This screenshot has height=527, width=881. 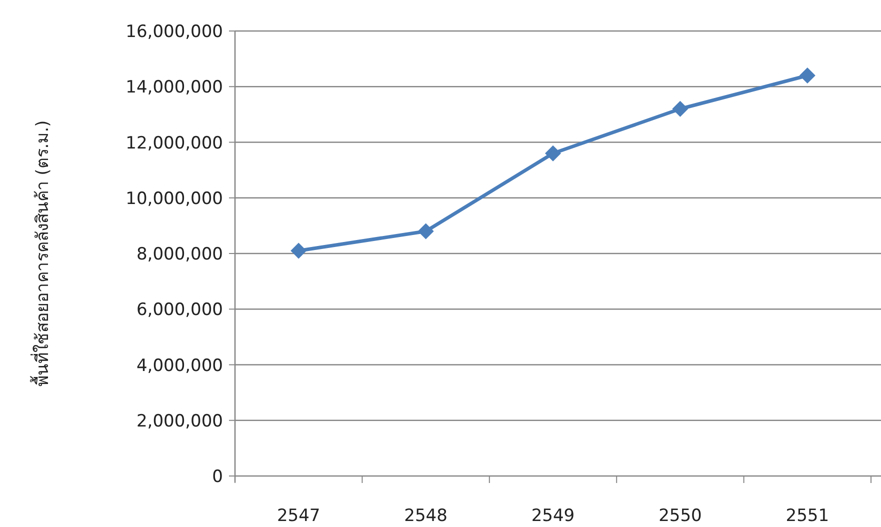 What do you see at coordinates (179, 310) in the screenshot?
I see `y-tick-label: 6,000,000` at bounding box center [179, 310].